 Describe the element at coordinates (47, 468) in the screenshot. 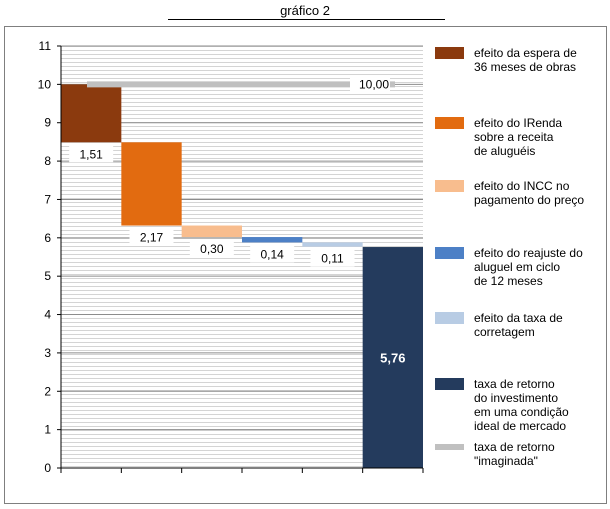

I see `y-tick-label: 0` at that location.